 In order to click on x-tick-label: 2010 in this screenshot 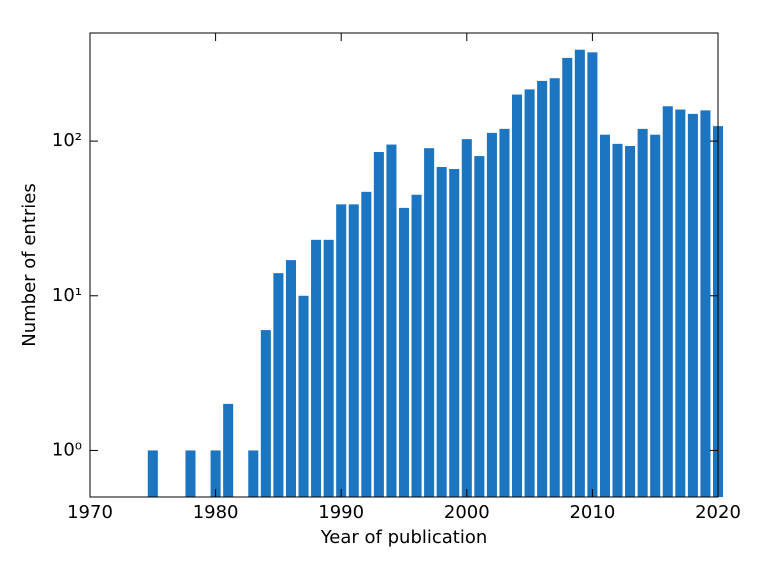, I will do `click(592, 512)`.